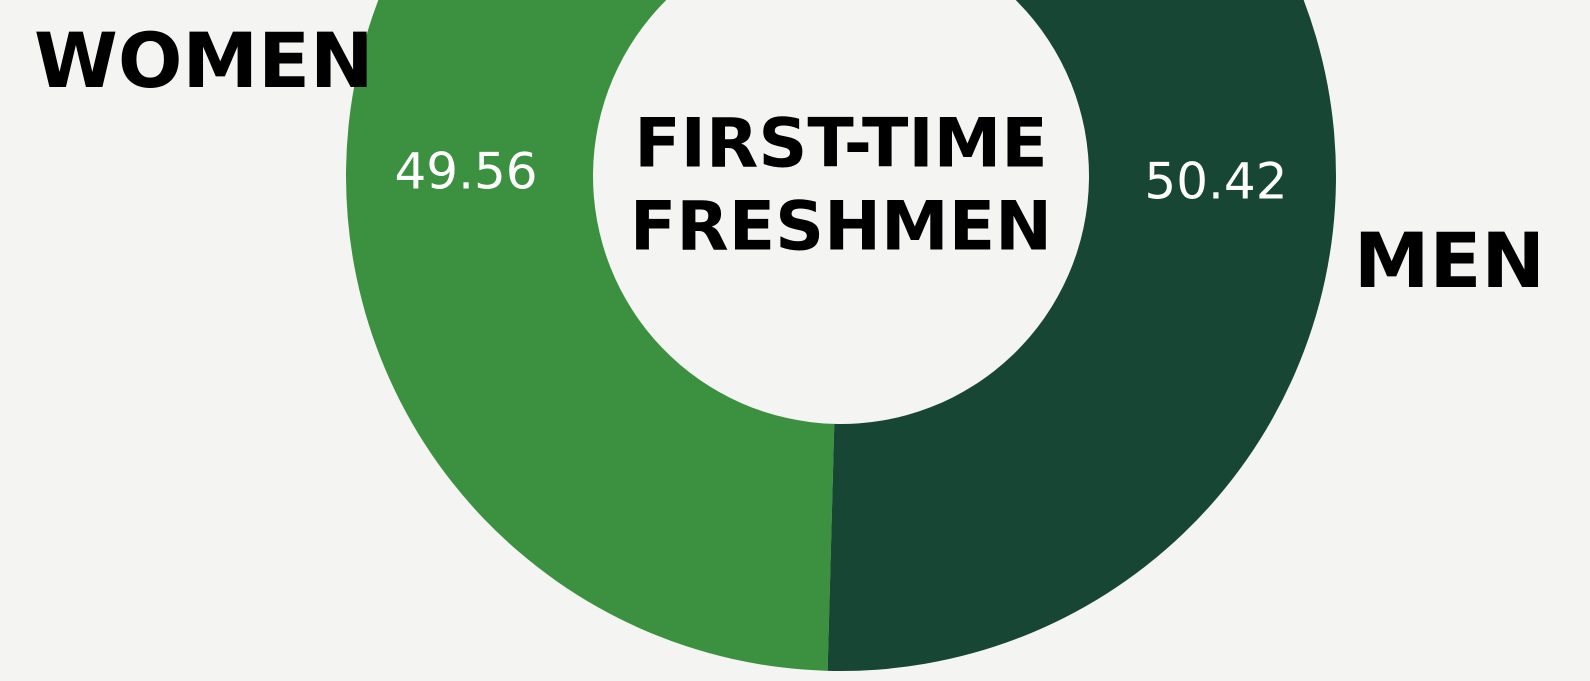 The height and width of the screenshot is (681, 1590). Describe the element at coordinates (841, 227) in the screenshot. I see `chart-title-line: FRESHMEN` at that location.